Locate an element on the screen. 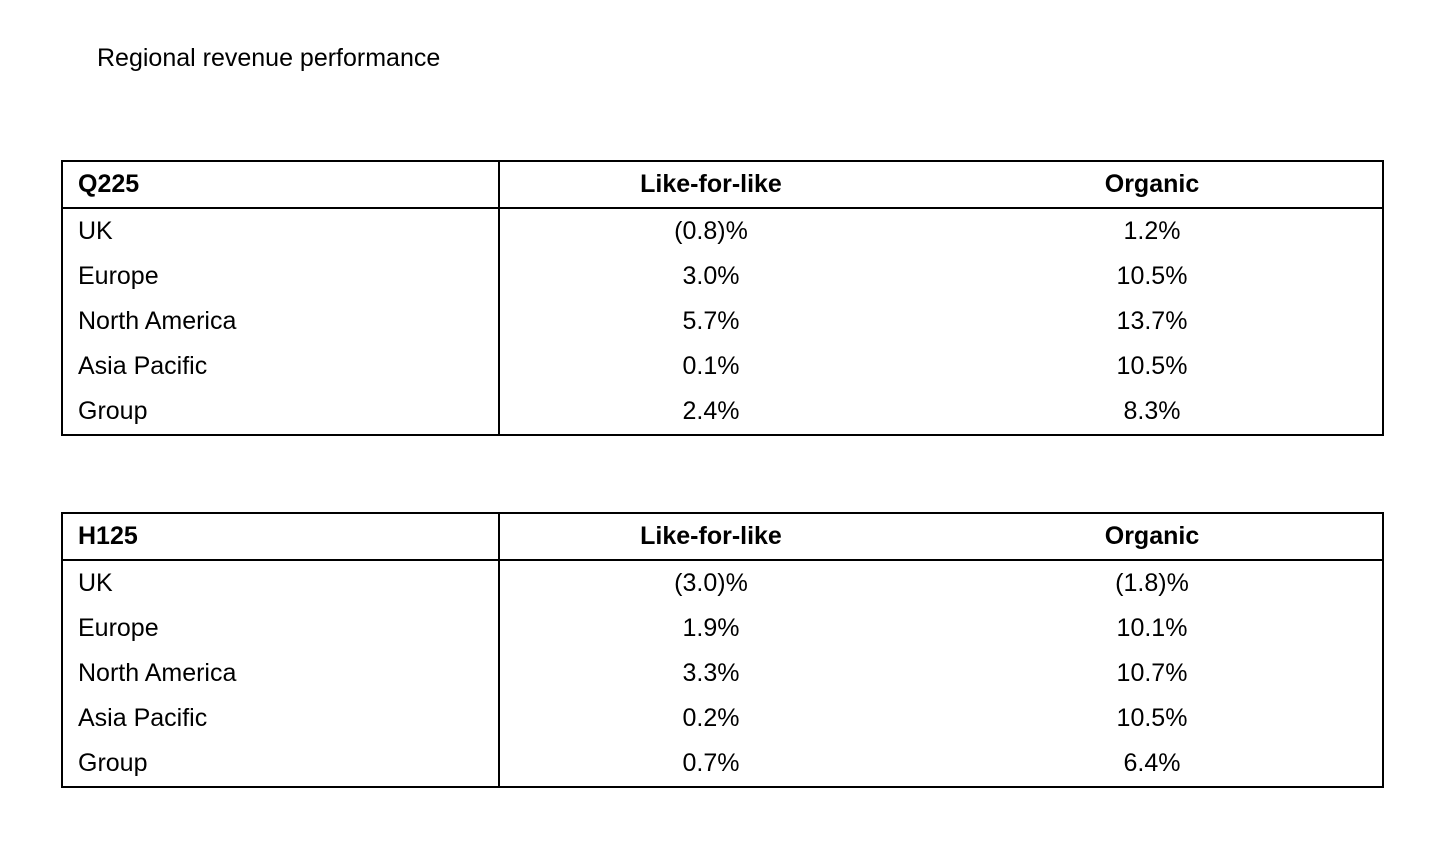  table-row: Group 2.4% 8.3% is located at coordinates (722, 412).